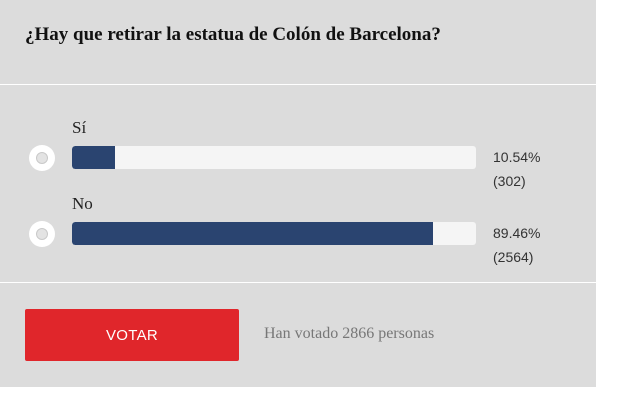  Describe the element at coordinates (517, 157) in the screenshot. I see `percent-text: 10.54%` at that location.